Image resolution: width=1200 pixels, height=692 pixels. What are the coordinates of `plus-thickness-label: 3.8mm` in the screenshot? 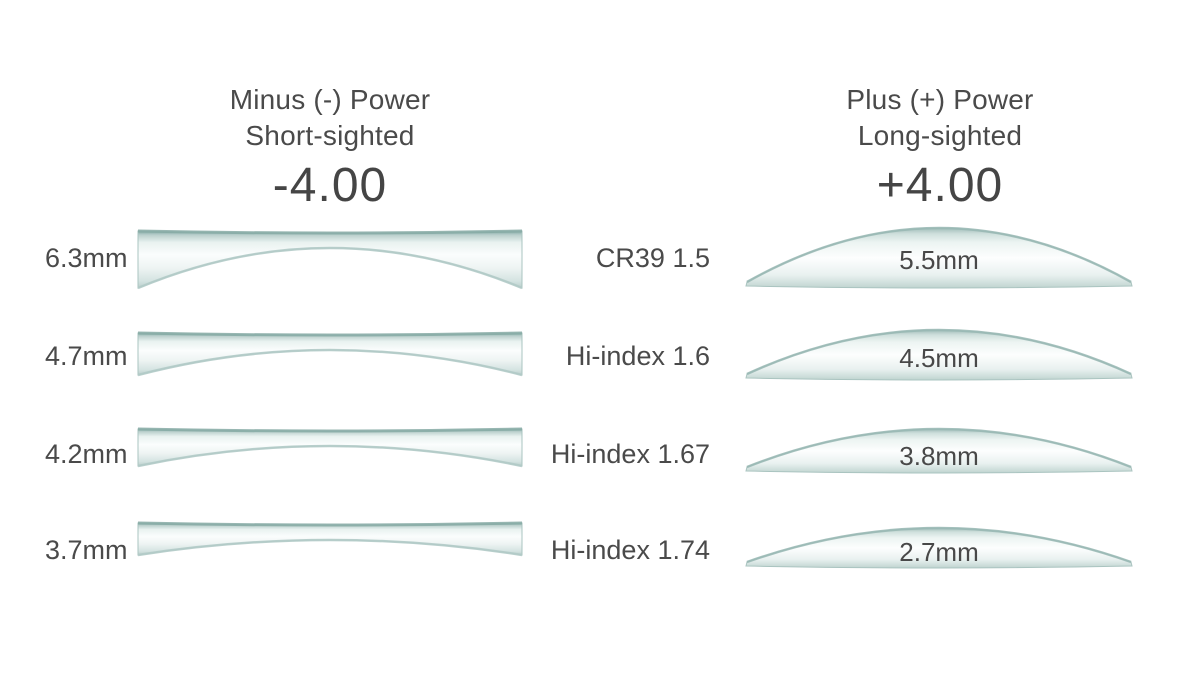 It's located at (939, 456).